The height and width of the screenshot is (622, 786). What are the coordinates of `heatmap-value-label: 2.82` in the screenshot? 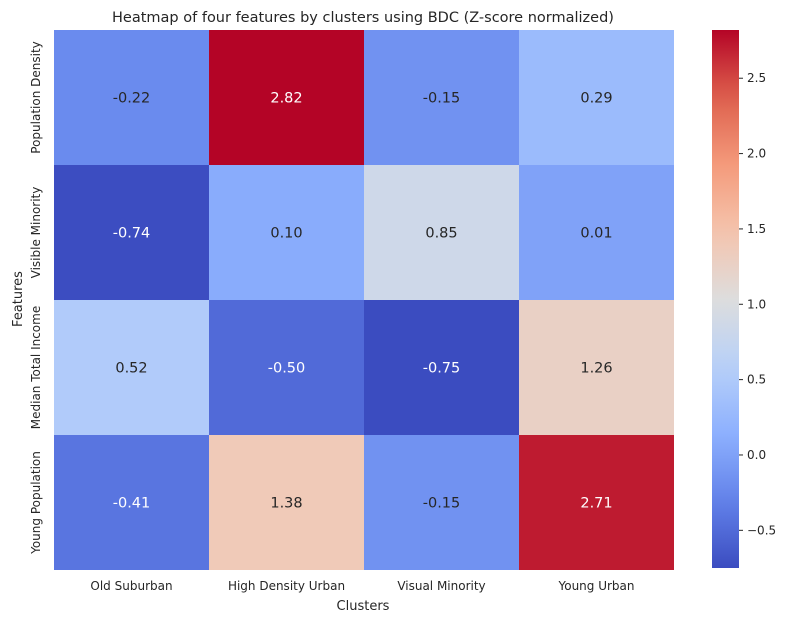 It's located at (286, 99).